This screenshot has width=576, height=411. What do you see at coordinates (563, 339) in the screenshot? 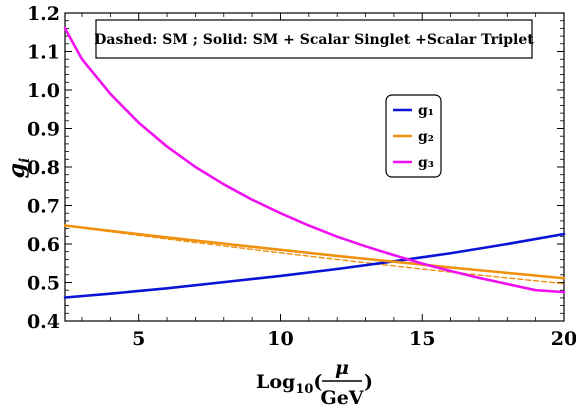
I see `x-tick-label: 20` at bounding box center [563, 339].